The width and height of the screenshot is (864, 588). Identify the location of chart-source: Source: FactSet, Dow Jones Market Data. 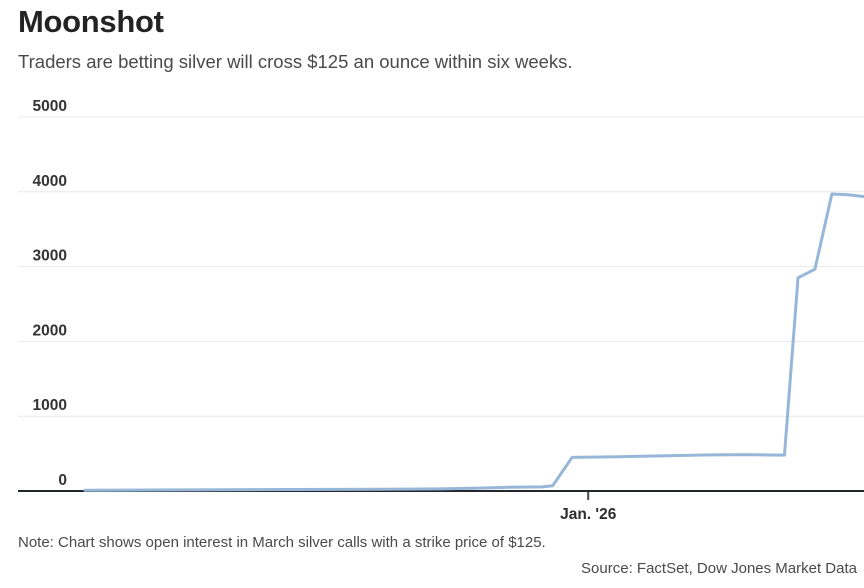
(719, 568).